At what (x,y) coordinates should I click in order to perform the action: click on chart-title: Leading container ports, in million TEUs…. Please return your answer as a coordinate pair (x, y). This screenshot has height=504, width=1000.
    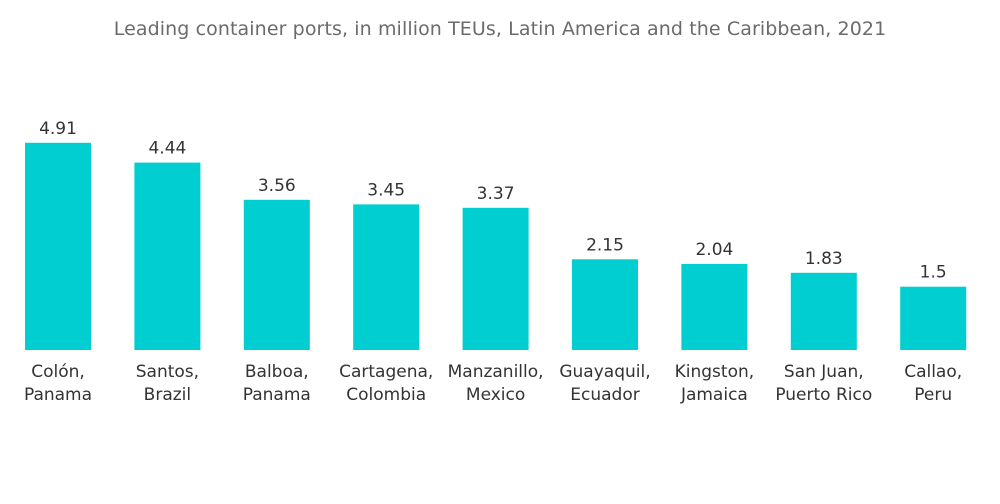
    Looking at the image, I should click on (500, 29).